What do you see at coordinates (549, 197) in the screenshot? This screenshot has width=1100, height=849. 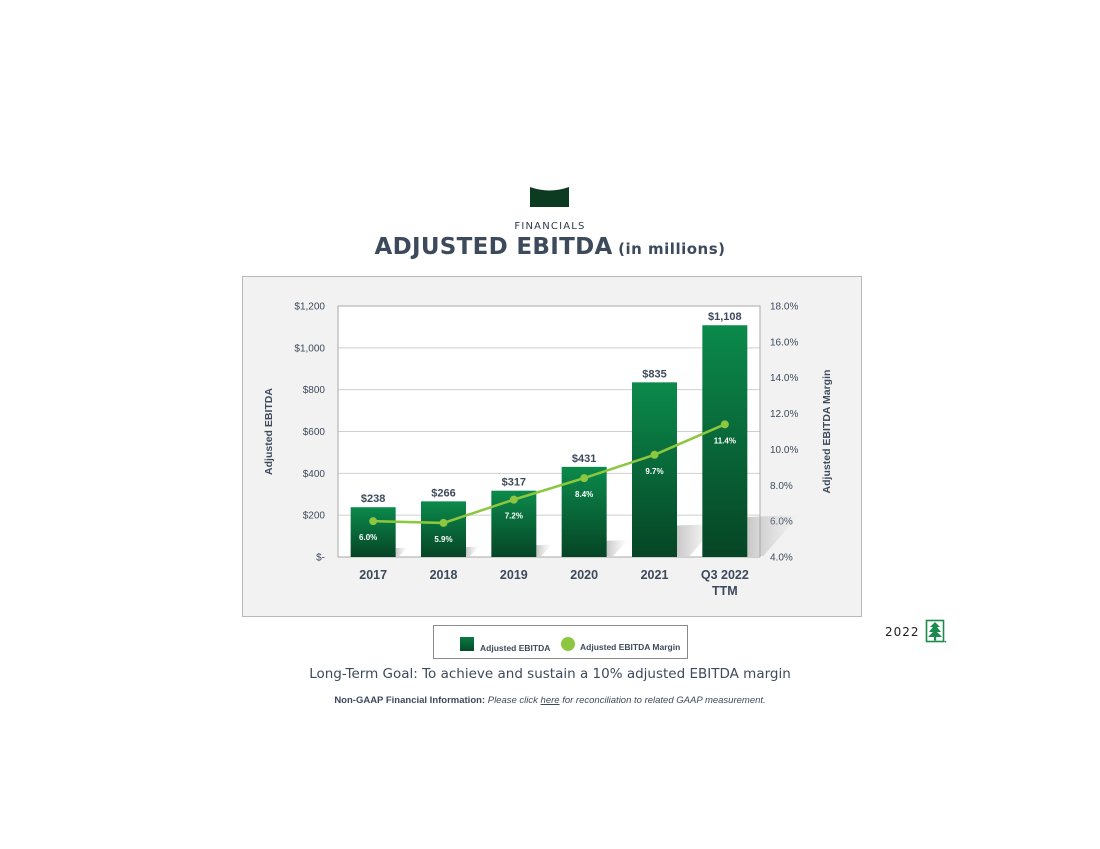 I see `section-tab-icon` at bounding box center [549, 197].